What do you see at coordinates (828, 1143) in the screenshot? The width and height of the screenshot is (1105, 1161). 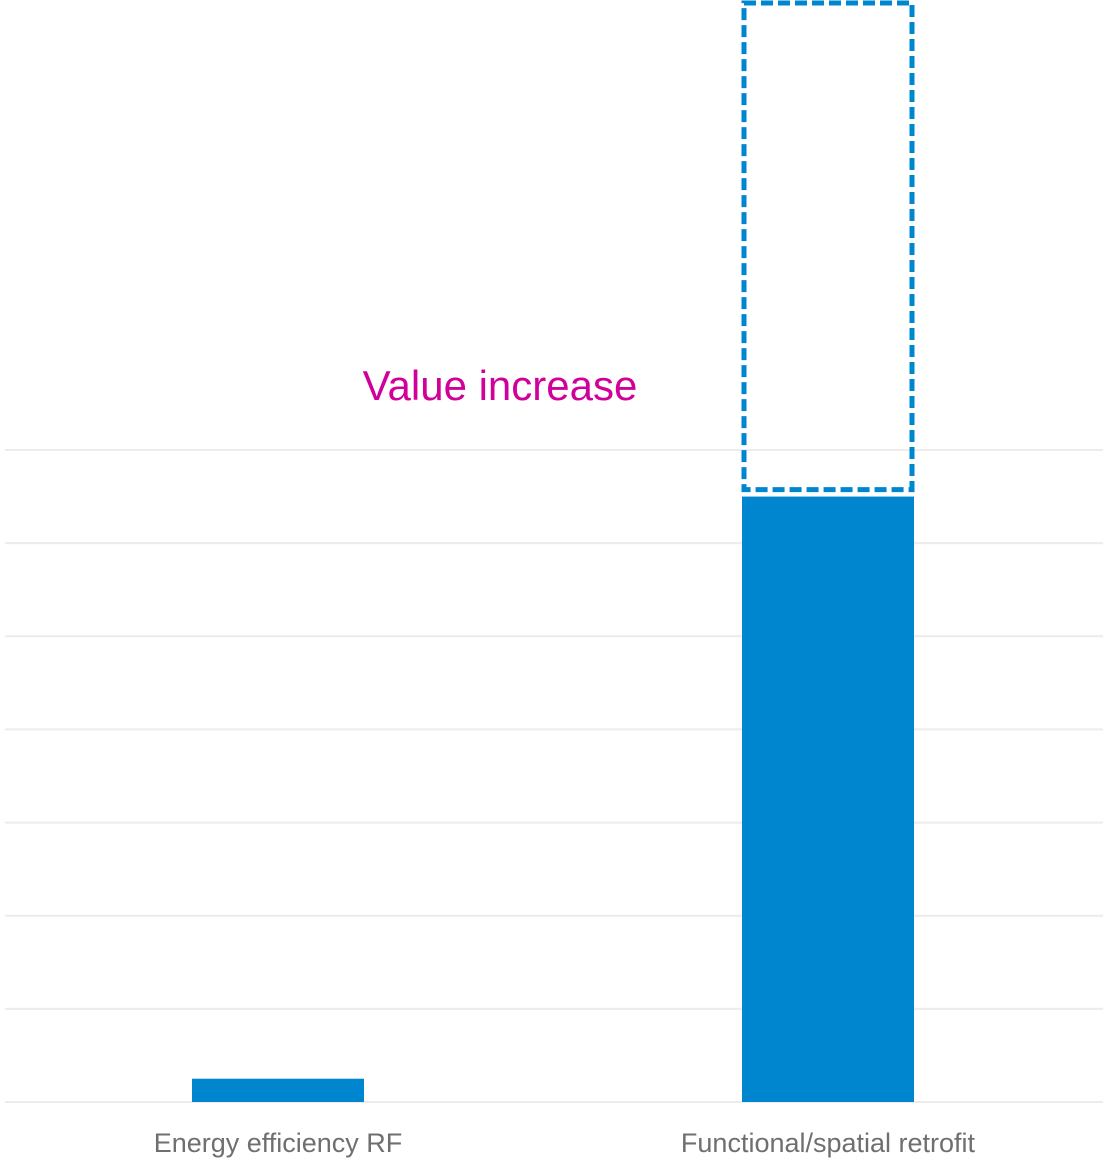 I see `x-tick-label: Functional/spatial retrofit` at bounding box center [828, 1143].